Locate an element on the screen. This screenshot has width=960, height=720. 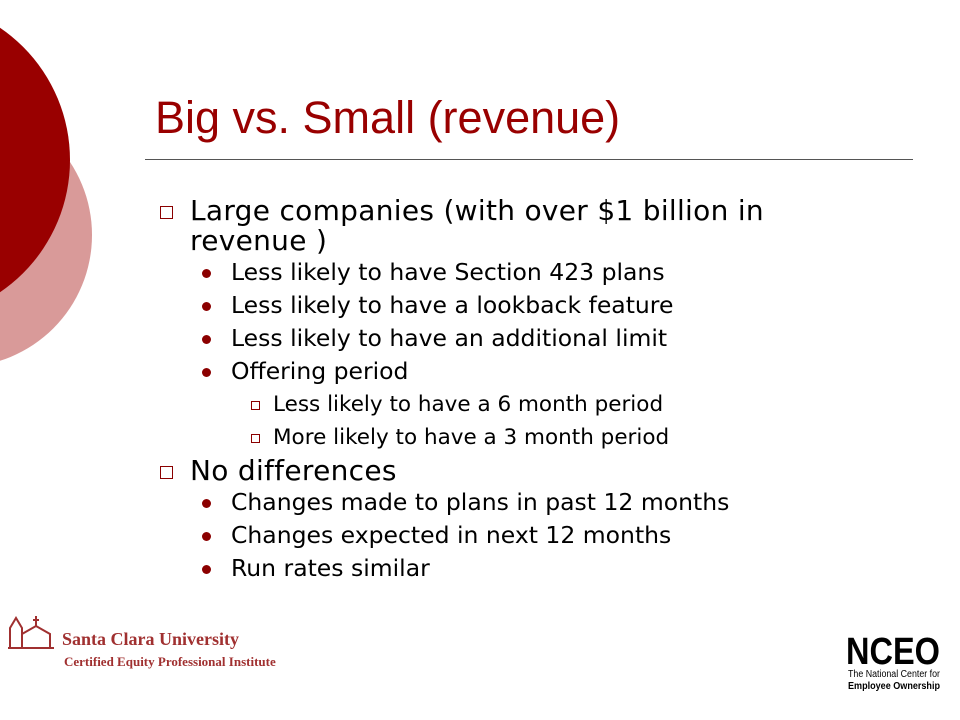
logo-subtitle: Certified Equity Professional Institute is located at coordinates (170, 661).